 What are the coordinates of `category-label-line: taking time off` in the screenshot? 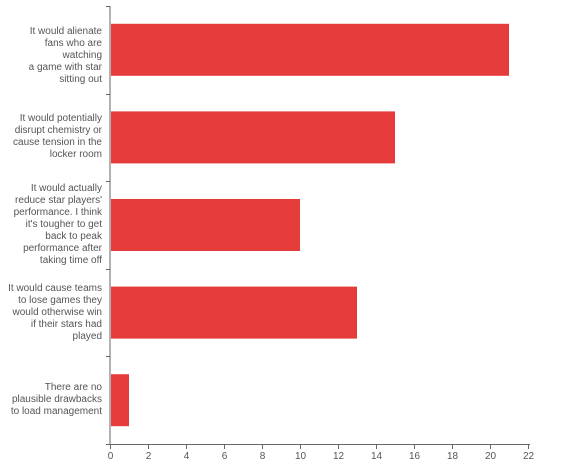 It's located at (70, 260).